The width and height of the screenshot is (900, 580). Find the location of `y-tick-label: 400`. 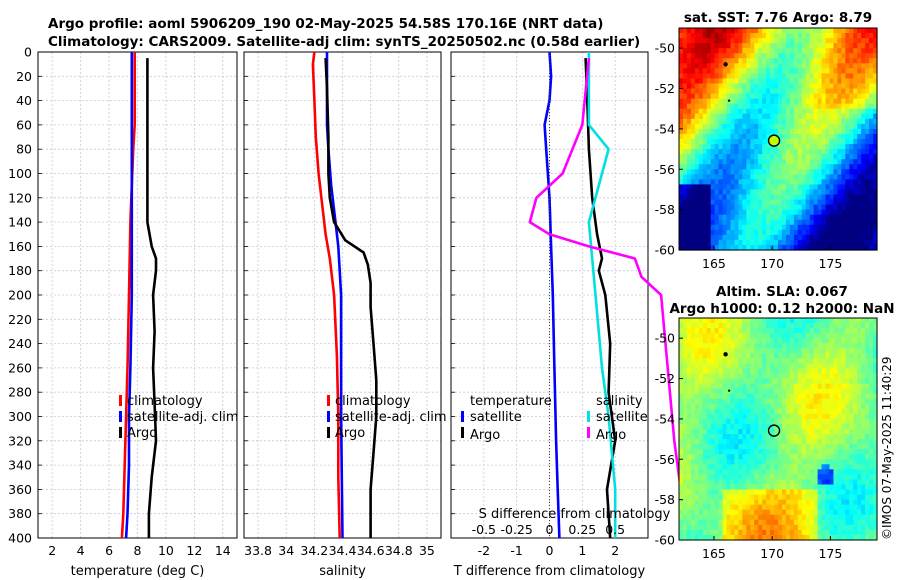

y-tick-label: 400 is located at coordinates (20, 538).